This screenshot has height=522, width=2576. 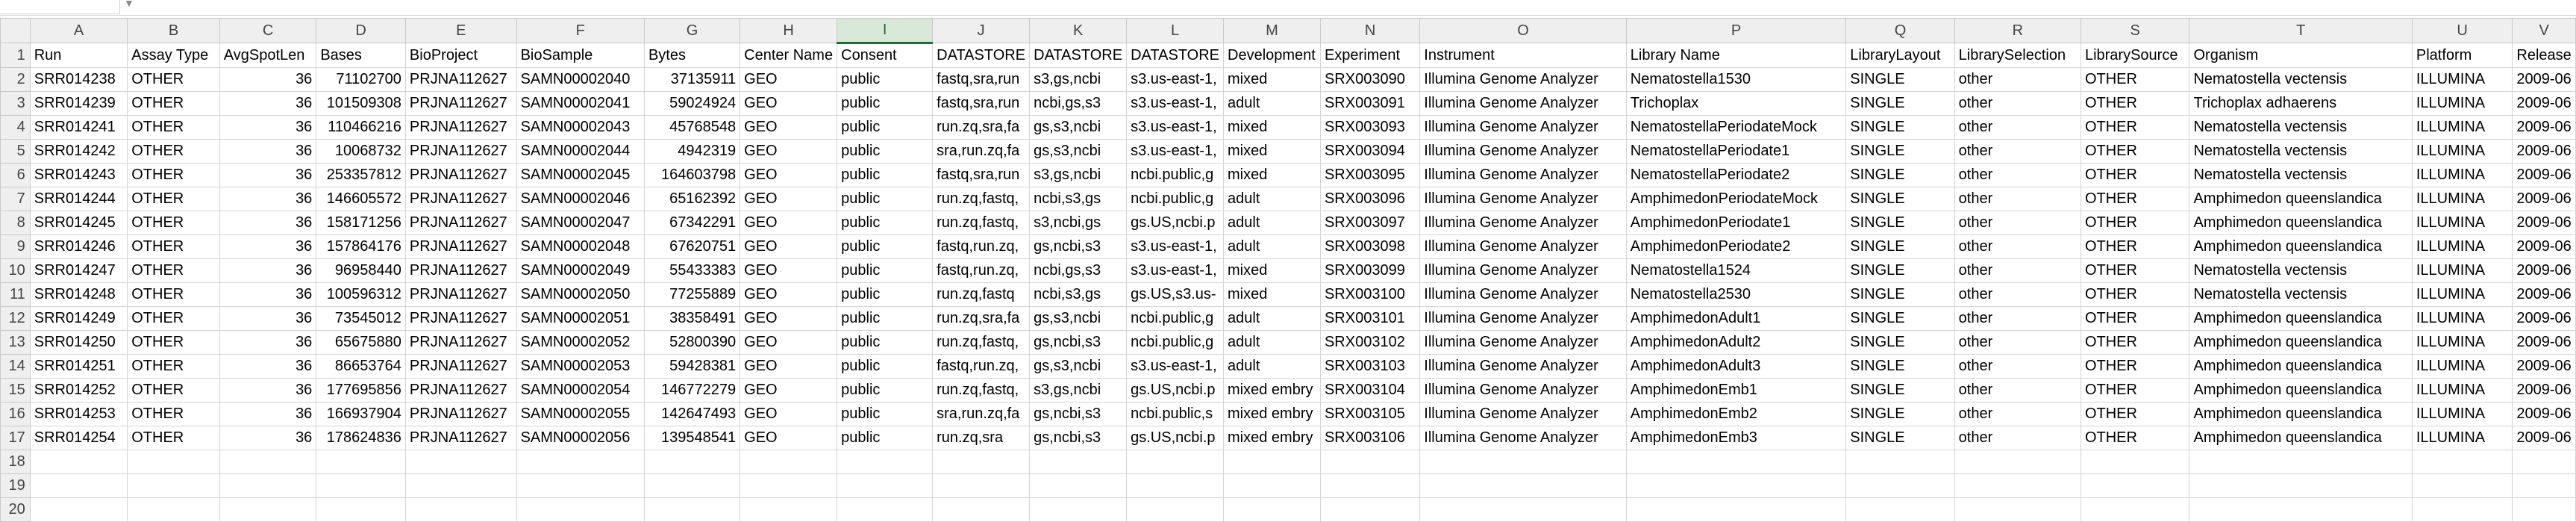 What do you see at coordinates (2301, 55) in the screenshot?
I see `header-cell: Organism` at bounding box center [2301, 55].